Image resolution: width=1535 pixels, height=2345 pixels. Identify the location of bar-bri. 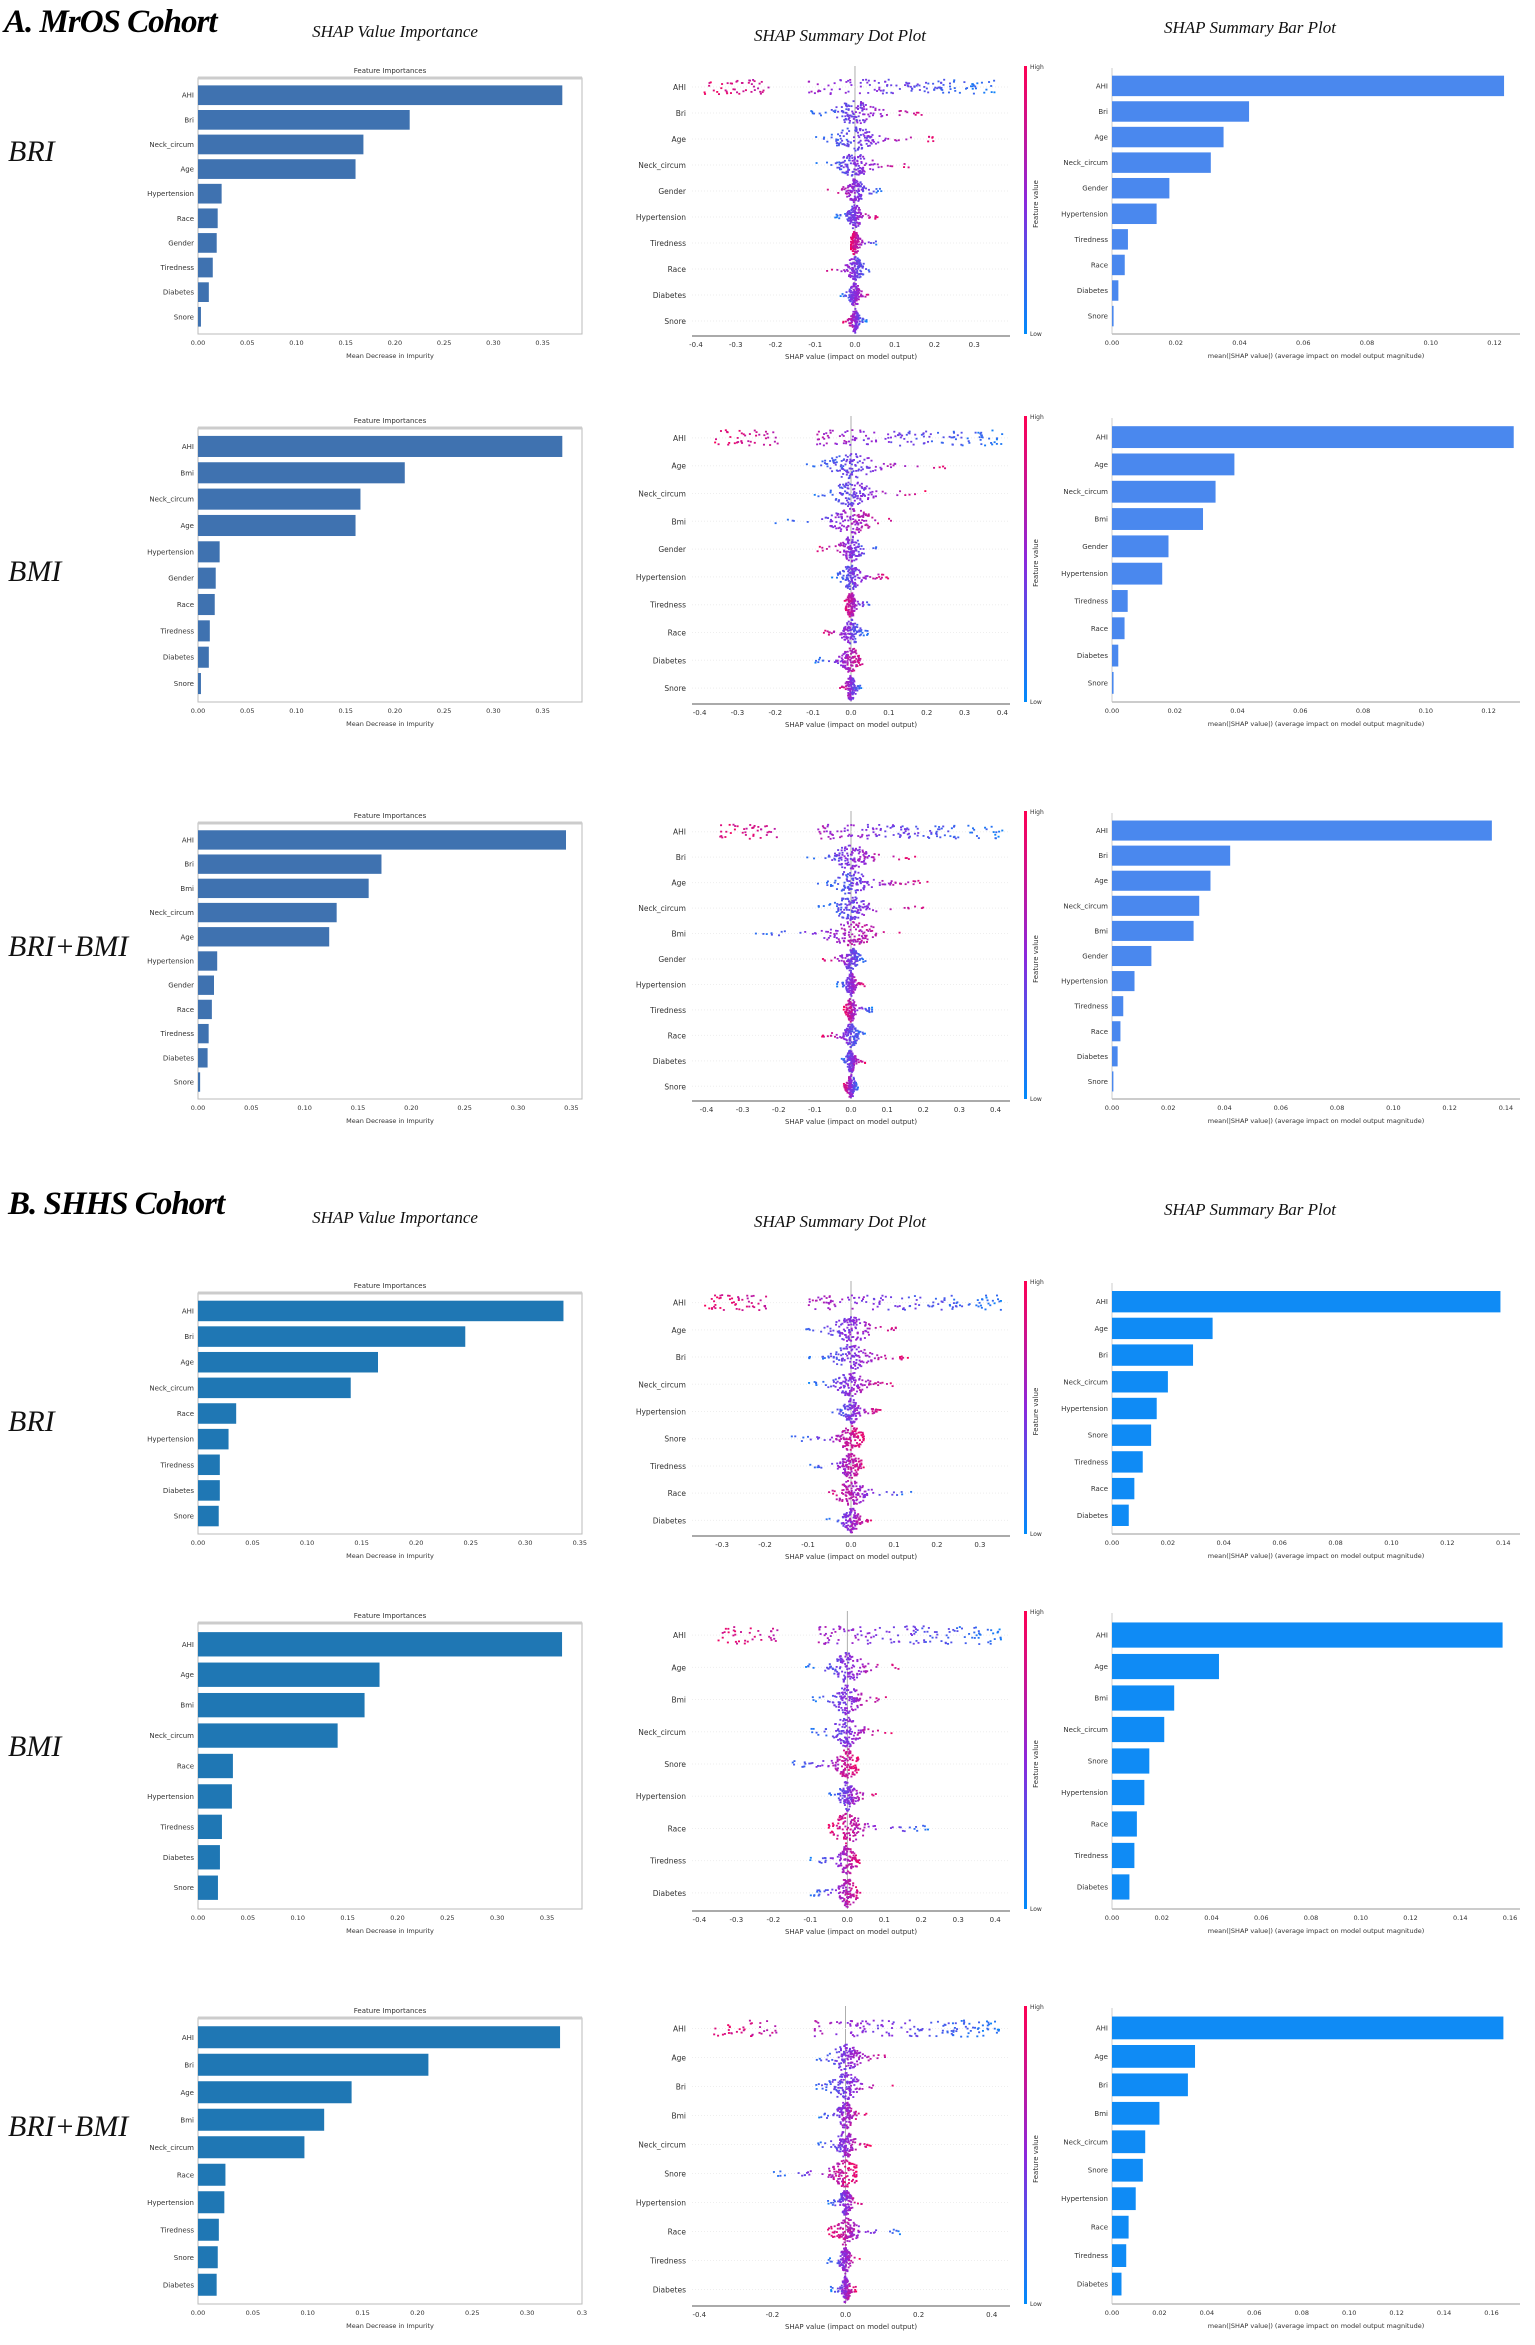
(1171, 855).